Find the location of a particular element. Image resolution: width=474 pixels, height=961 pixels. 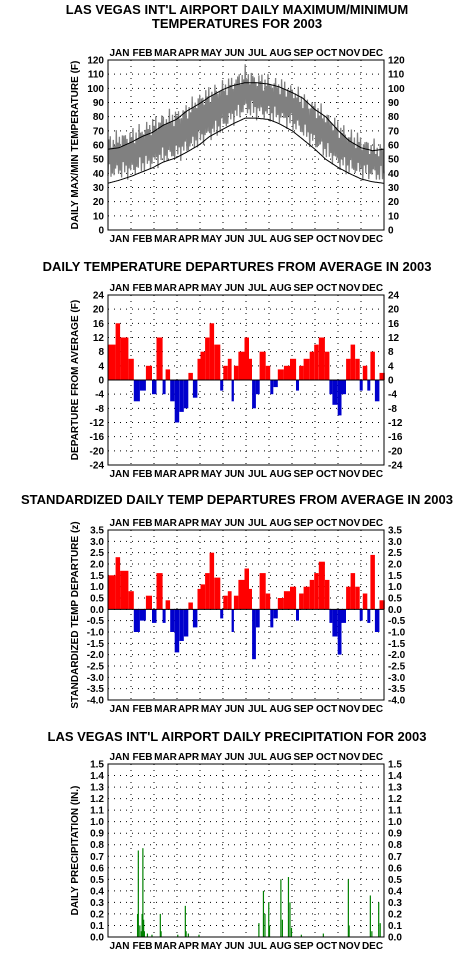

y-tick-left: 0.6 is located at coordinates (97, 868).